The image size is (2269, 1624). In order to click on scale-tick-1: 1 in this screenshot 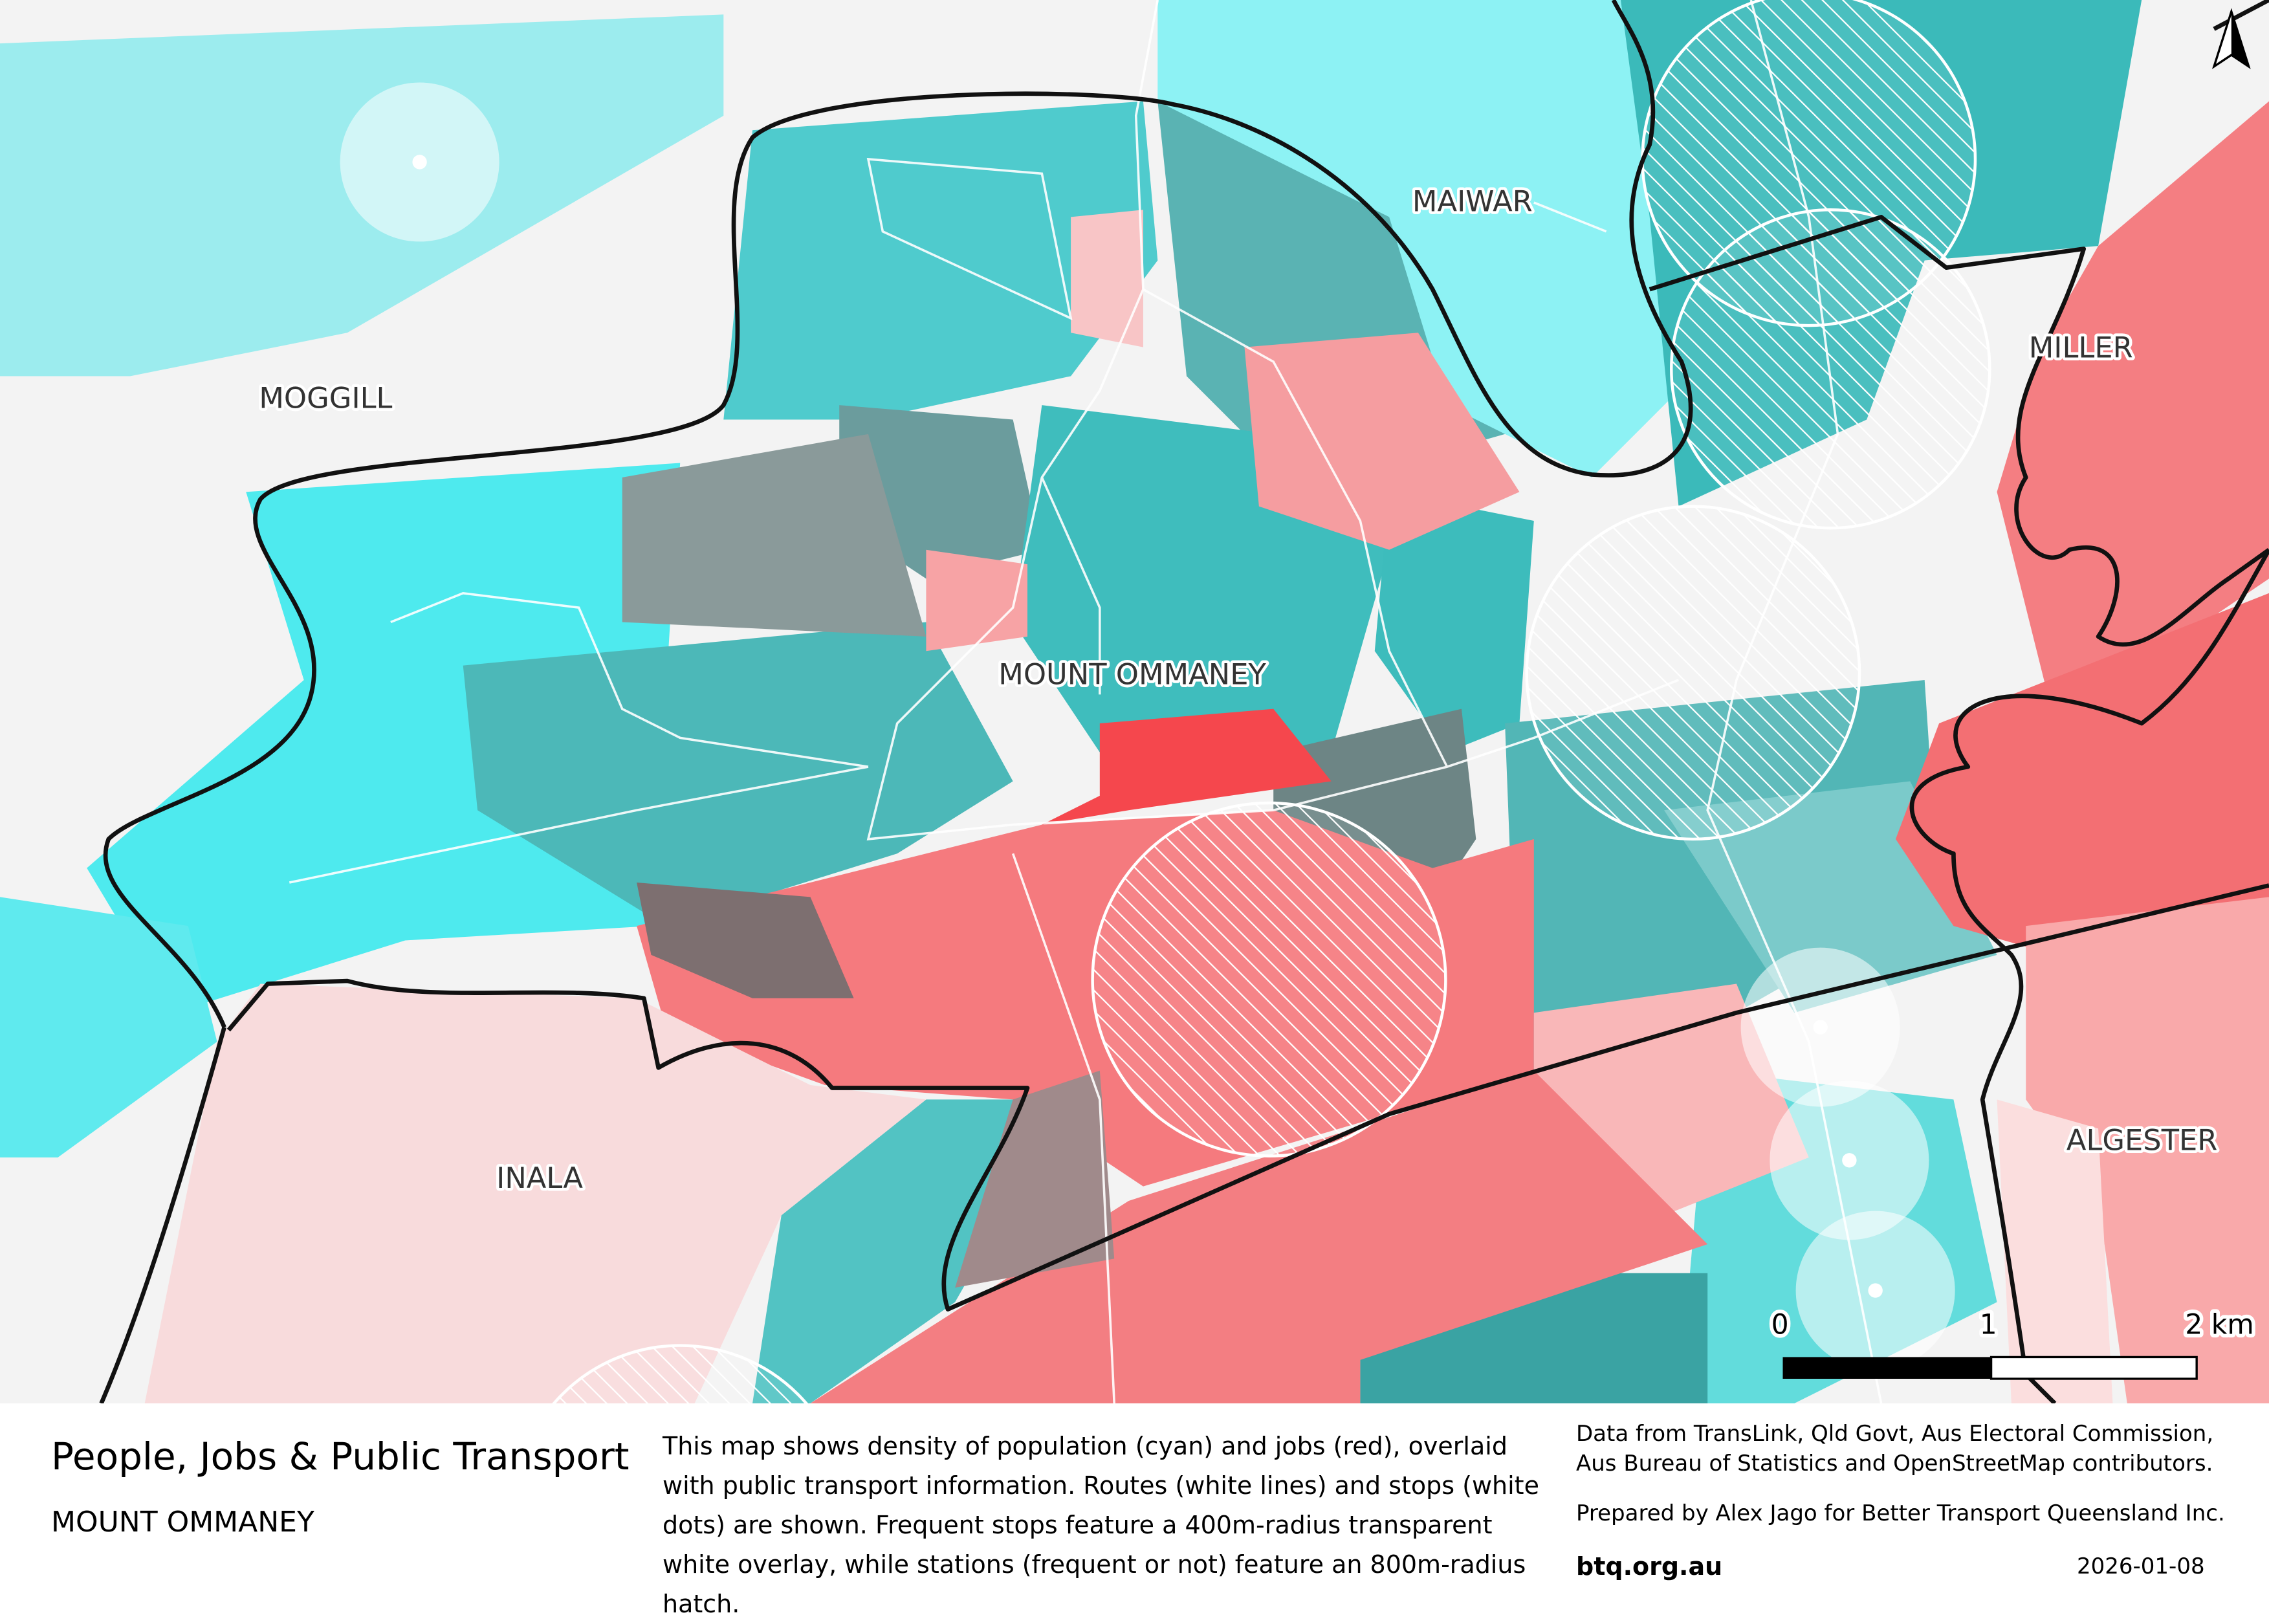, I will do `click(1988, 1326)`.